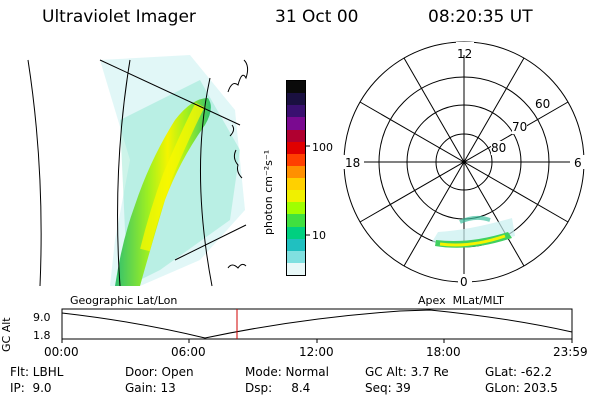 The image size is (600, 400). Describe the element at coordinates (150, 388) in the screenshot. I see `status-gain: Gain: 13` at that location.